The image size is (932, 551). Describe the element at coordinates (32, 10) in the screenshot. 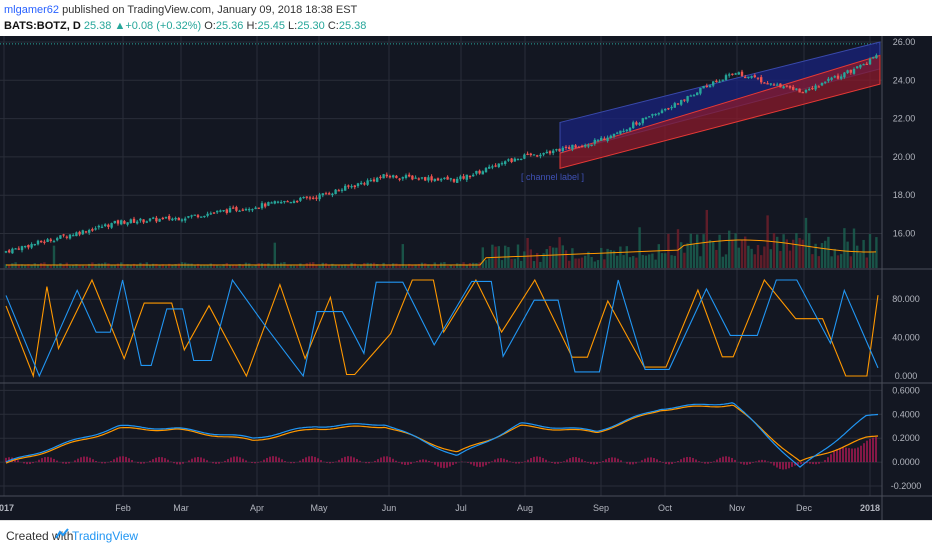

I see `author-link: mlgamer62` at that location.